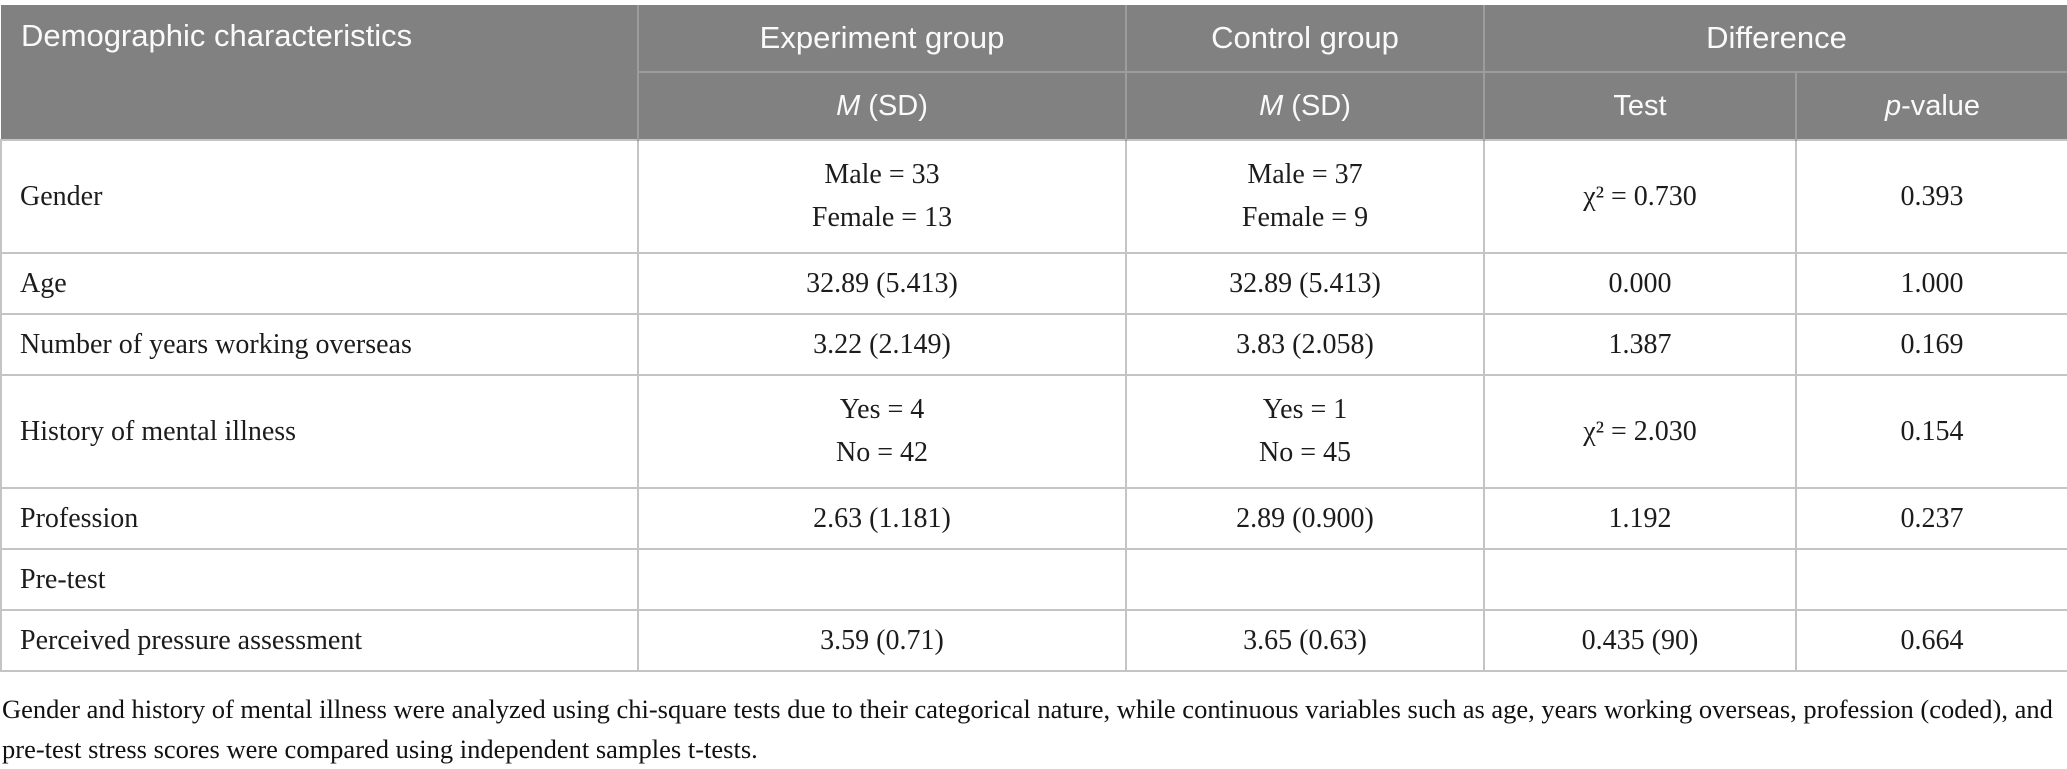  Describe the element at coordinates (1305, 174) in the screenshot. I see `cell-line: Male = 37` at that location.